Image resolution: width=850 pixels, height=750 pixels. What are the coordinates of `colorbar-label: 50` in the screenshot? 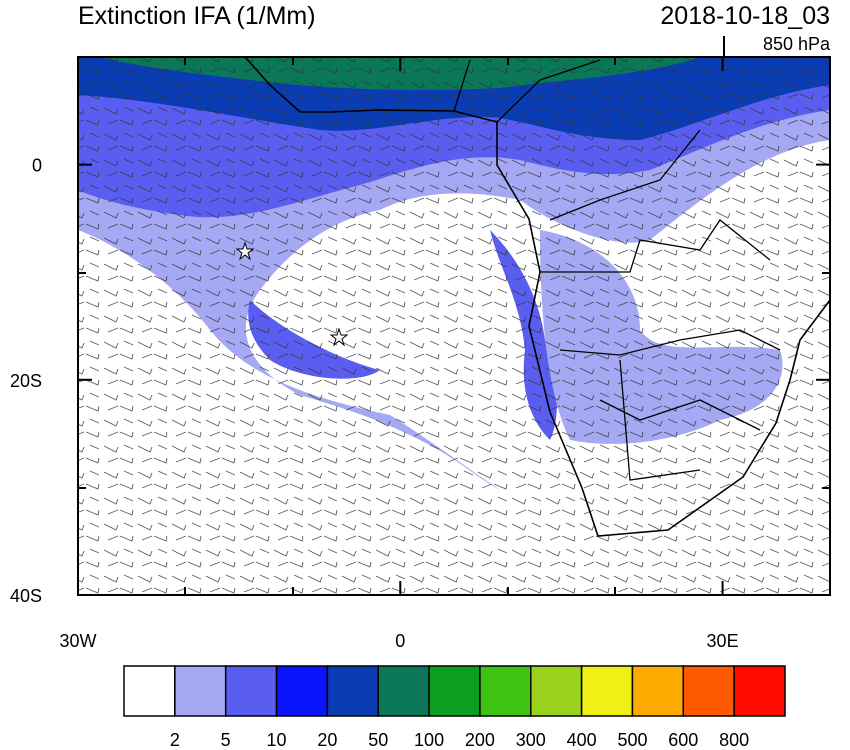 It's located at (378, 740).